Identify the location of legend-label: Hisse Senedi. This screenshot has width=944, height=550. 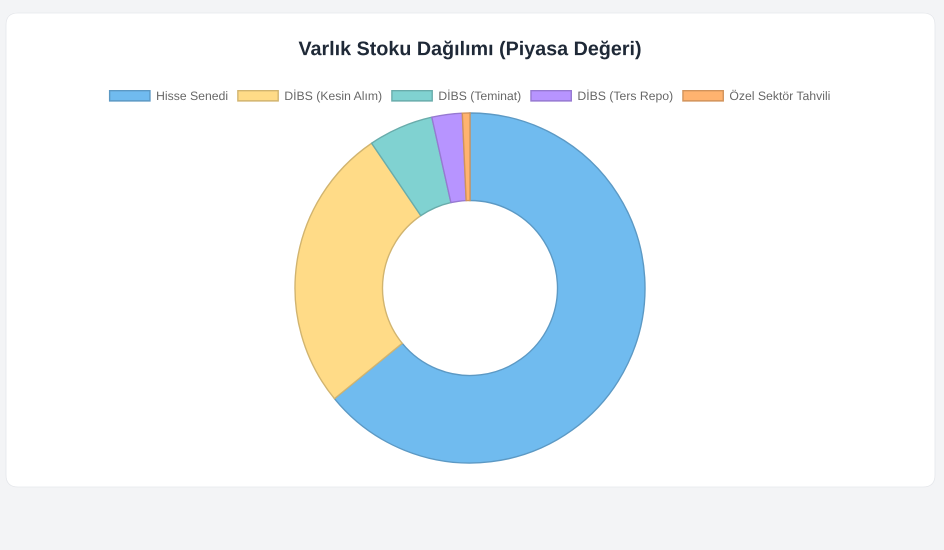
(192, 95).